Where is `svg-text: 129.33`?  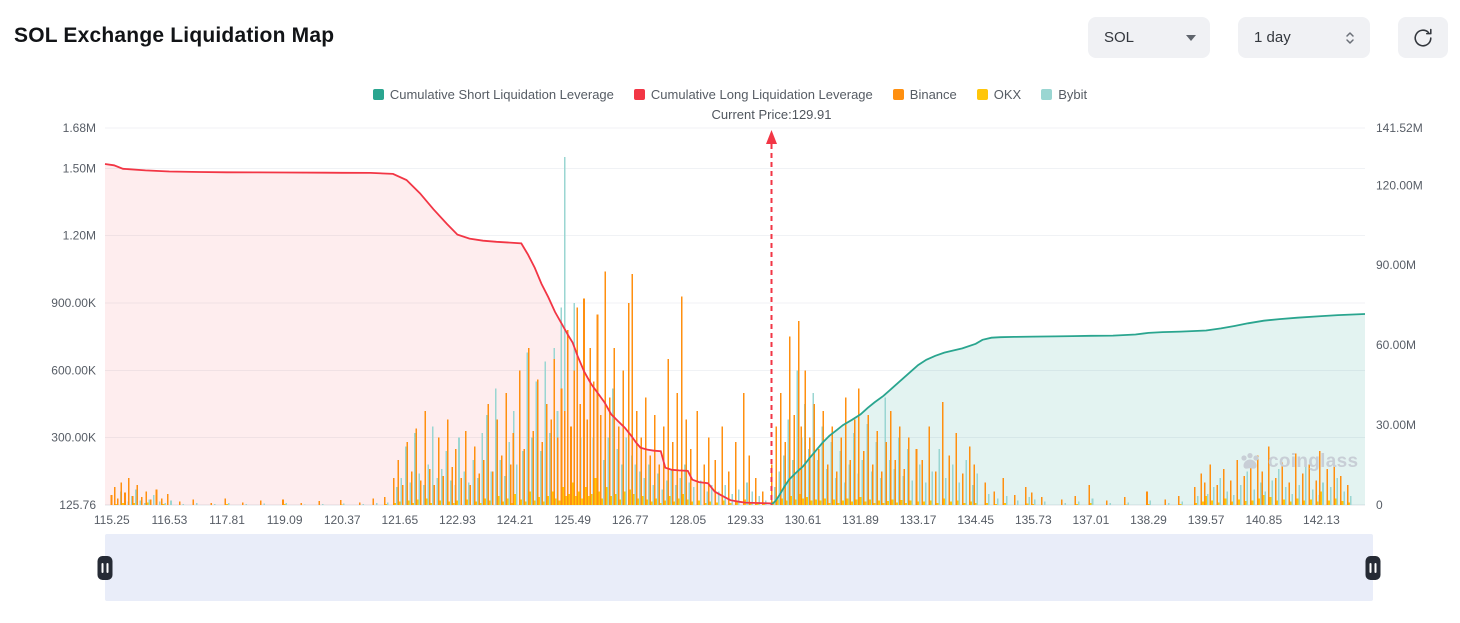
svg-text: 129.33 is located at coordinates (745, 520).